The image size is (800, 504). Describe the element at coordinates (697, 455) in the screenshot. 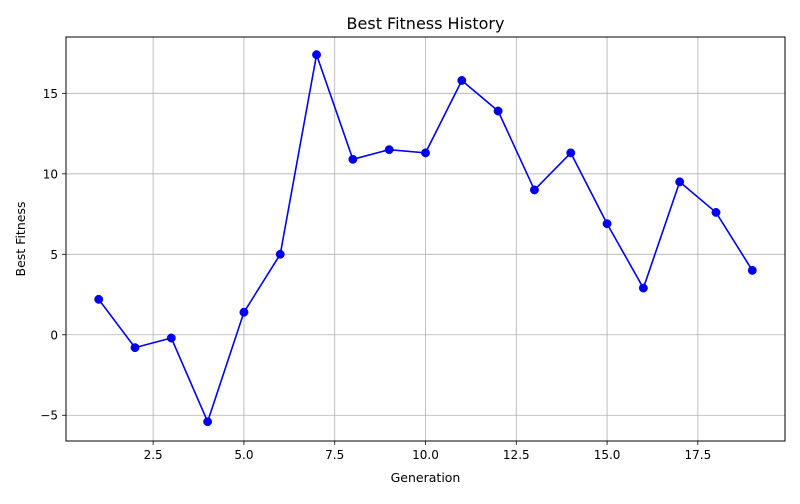

I see `x-tick-label: 17.5` at that location.